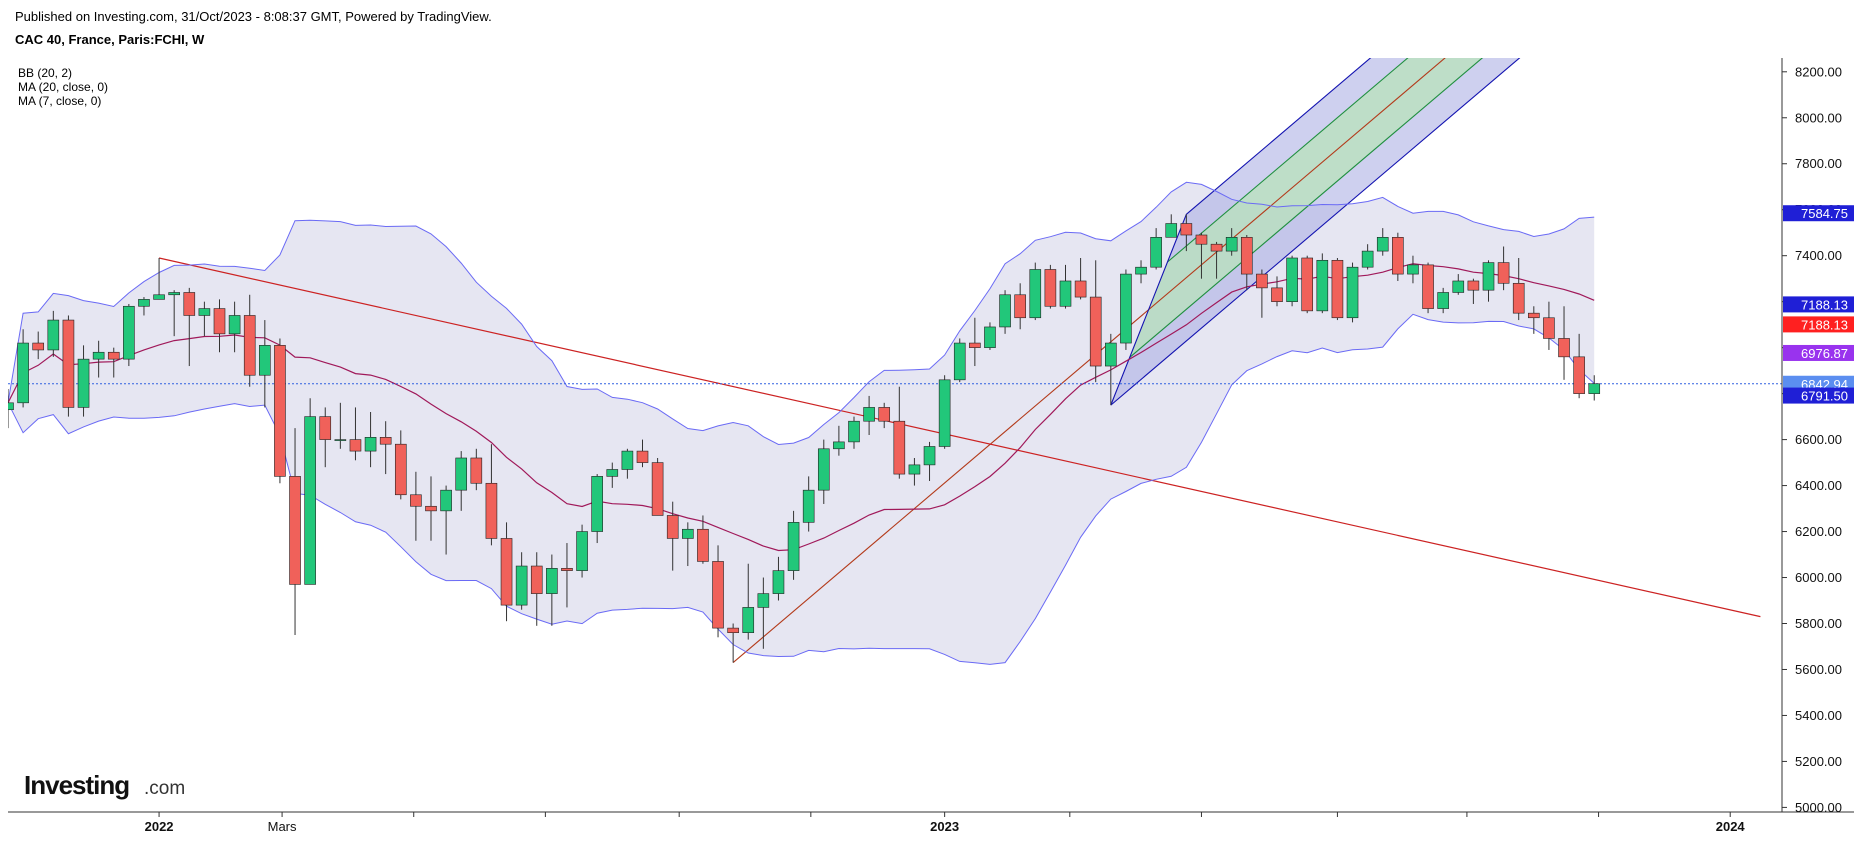  I want to click on y-tick-label: 8200.00, so click(1818, 71).